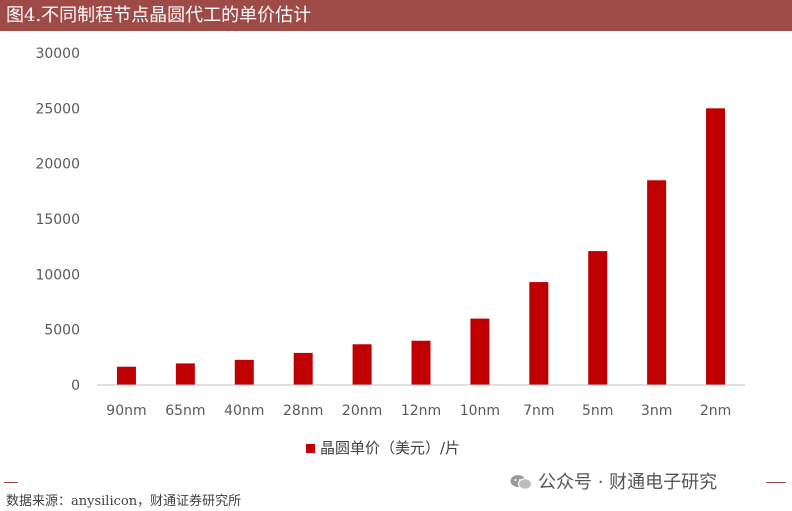 This screenshot has width=792, height=511. I want to click on x-tick-label: 2nm, so click(715, 411).